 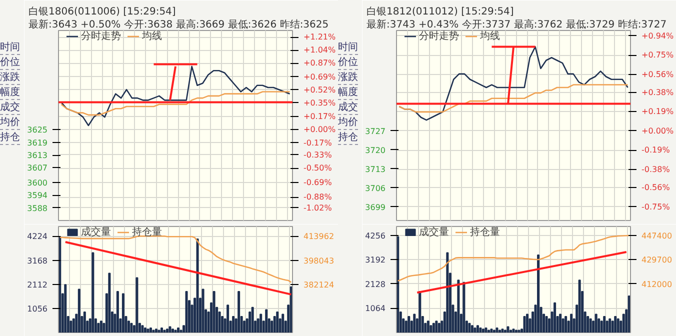 I want to click on y2-tick-label: 413962, so click(x=319, y=237).